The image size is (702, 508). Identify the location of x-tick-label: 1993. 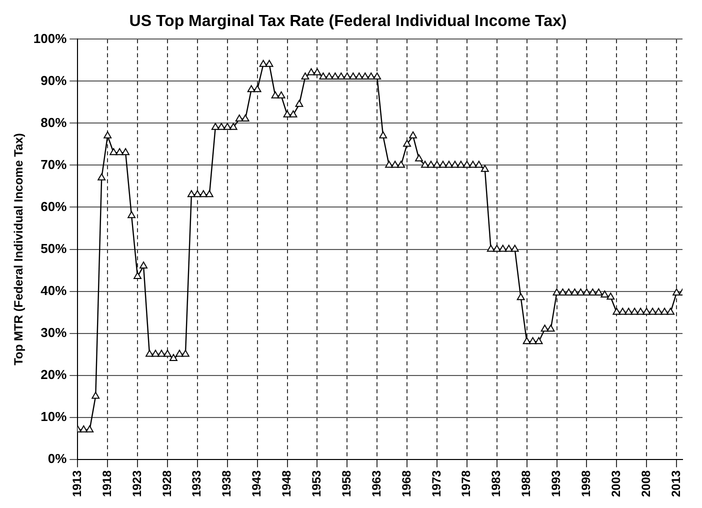
(556, 484).